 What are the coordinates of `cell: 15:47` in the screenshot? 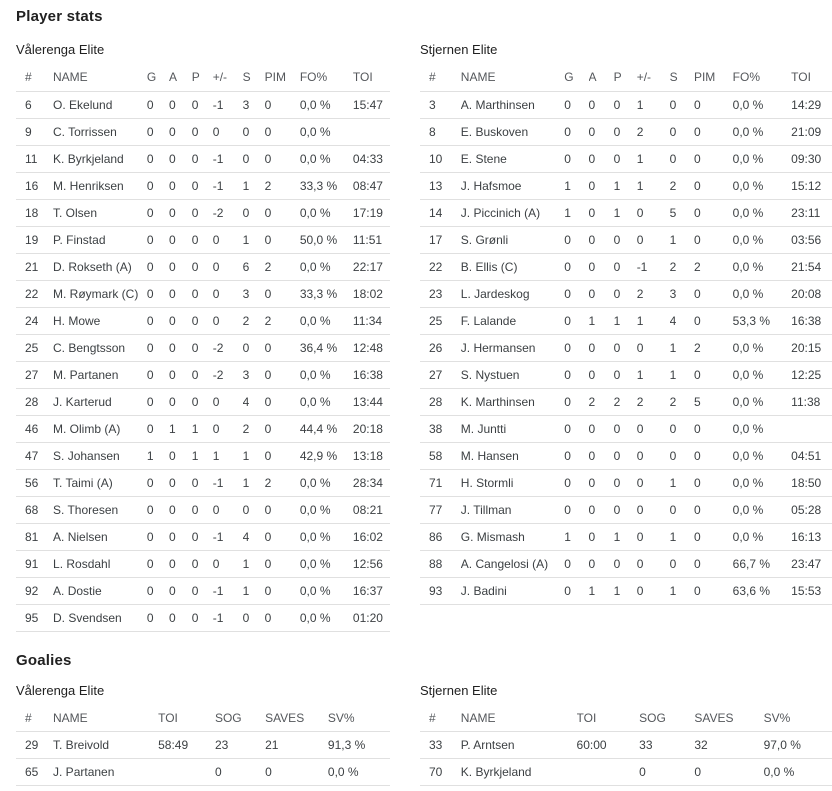 It's located at (371, 105).